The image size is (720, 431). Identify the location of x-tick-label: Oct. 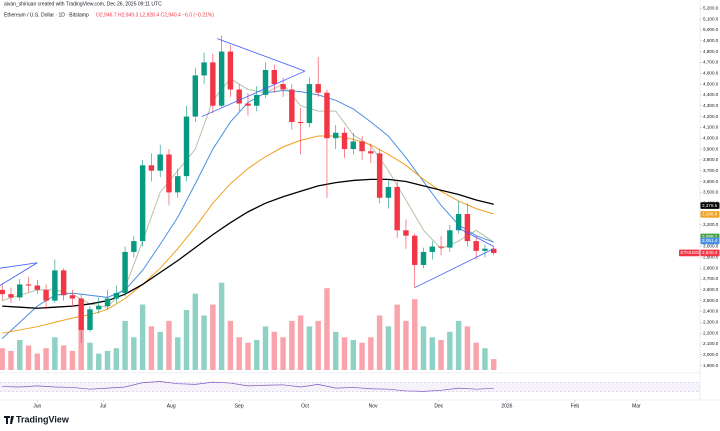
(305, 406).